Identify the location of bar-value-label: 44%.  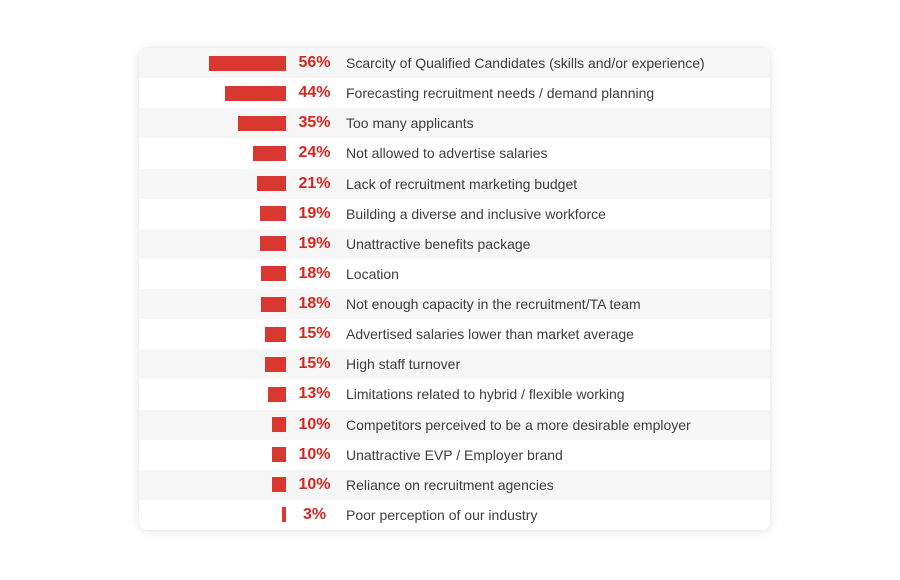
(314, 93).